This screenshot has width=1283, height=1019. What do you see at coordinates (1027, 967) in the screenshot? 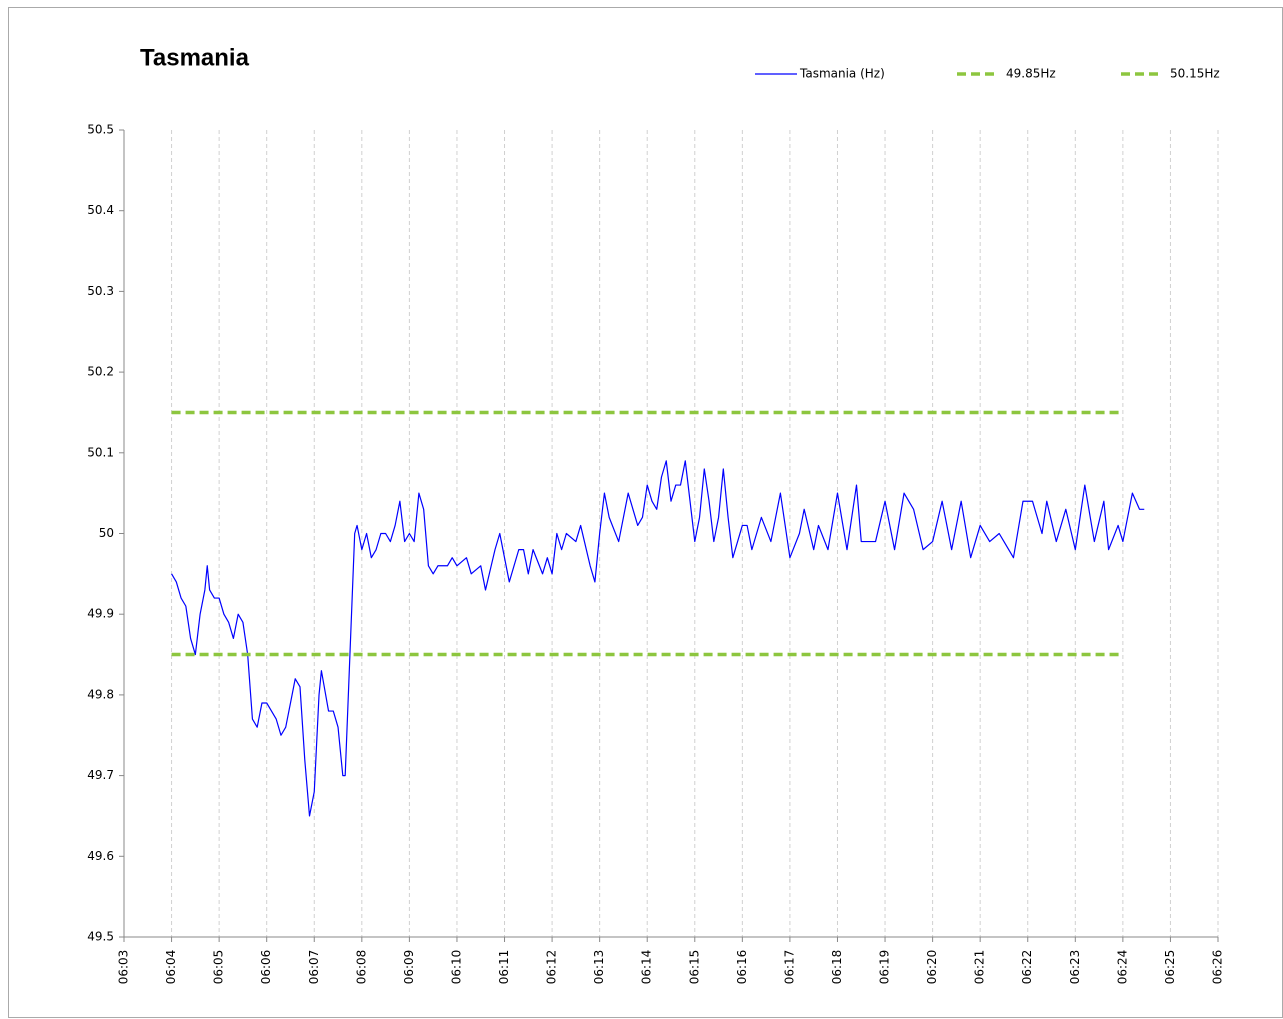
I see `x-tick-label: 06:22` at bounding box center [1027, 967].